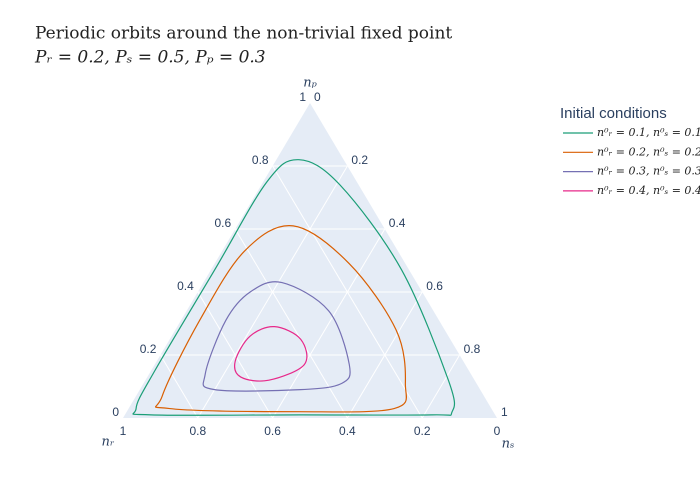  I want to click on b-tick-label: 0.6, so click(272, 431).